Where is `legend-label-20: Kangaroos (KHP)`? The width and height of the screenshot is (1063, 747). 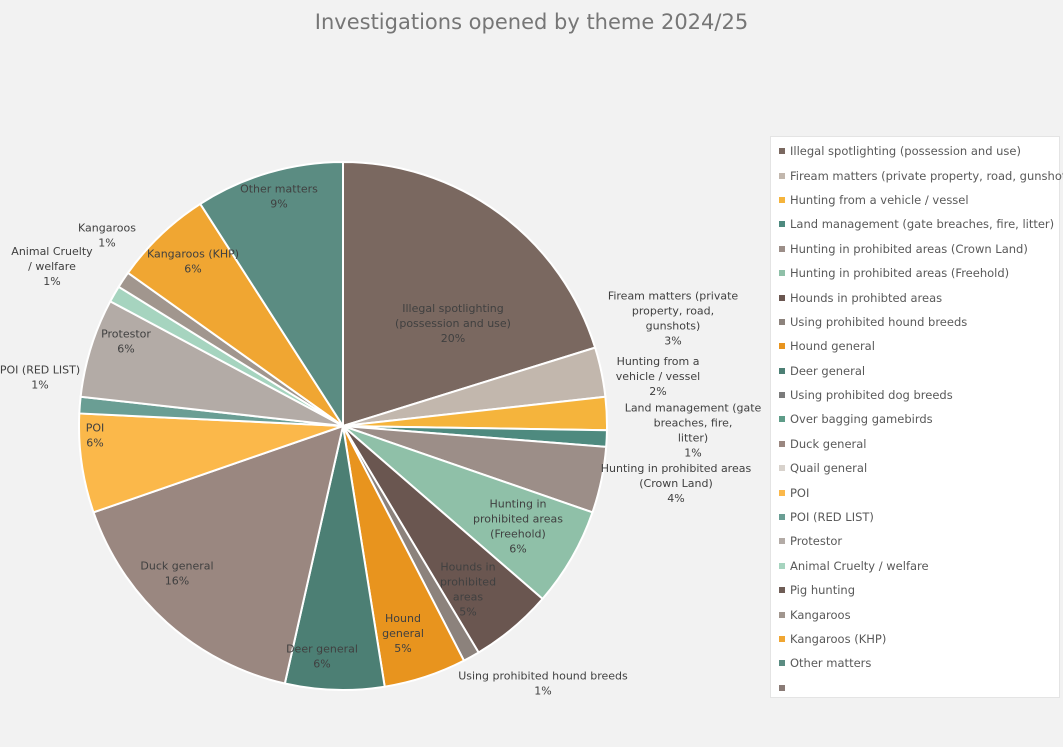
legend-label-20: Kangaroos (KHP) is located at coordinates (838, 639).